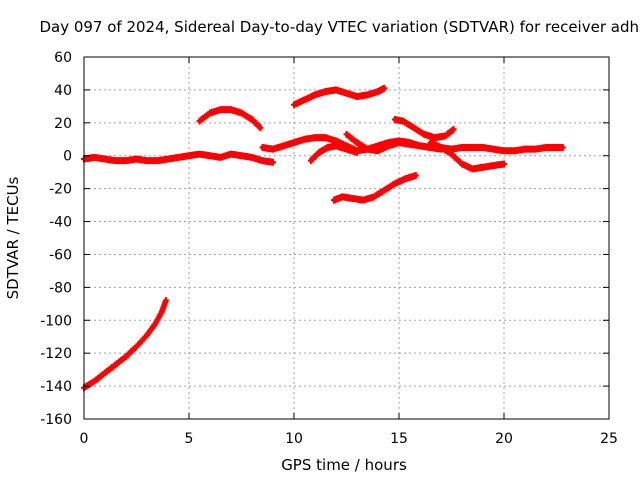 The image size is (640, 480). What do you see at coordinates (339, 96) in the screenshot?
I see `series-arc-high-12h` at bounding box center [339, 96].